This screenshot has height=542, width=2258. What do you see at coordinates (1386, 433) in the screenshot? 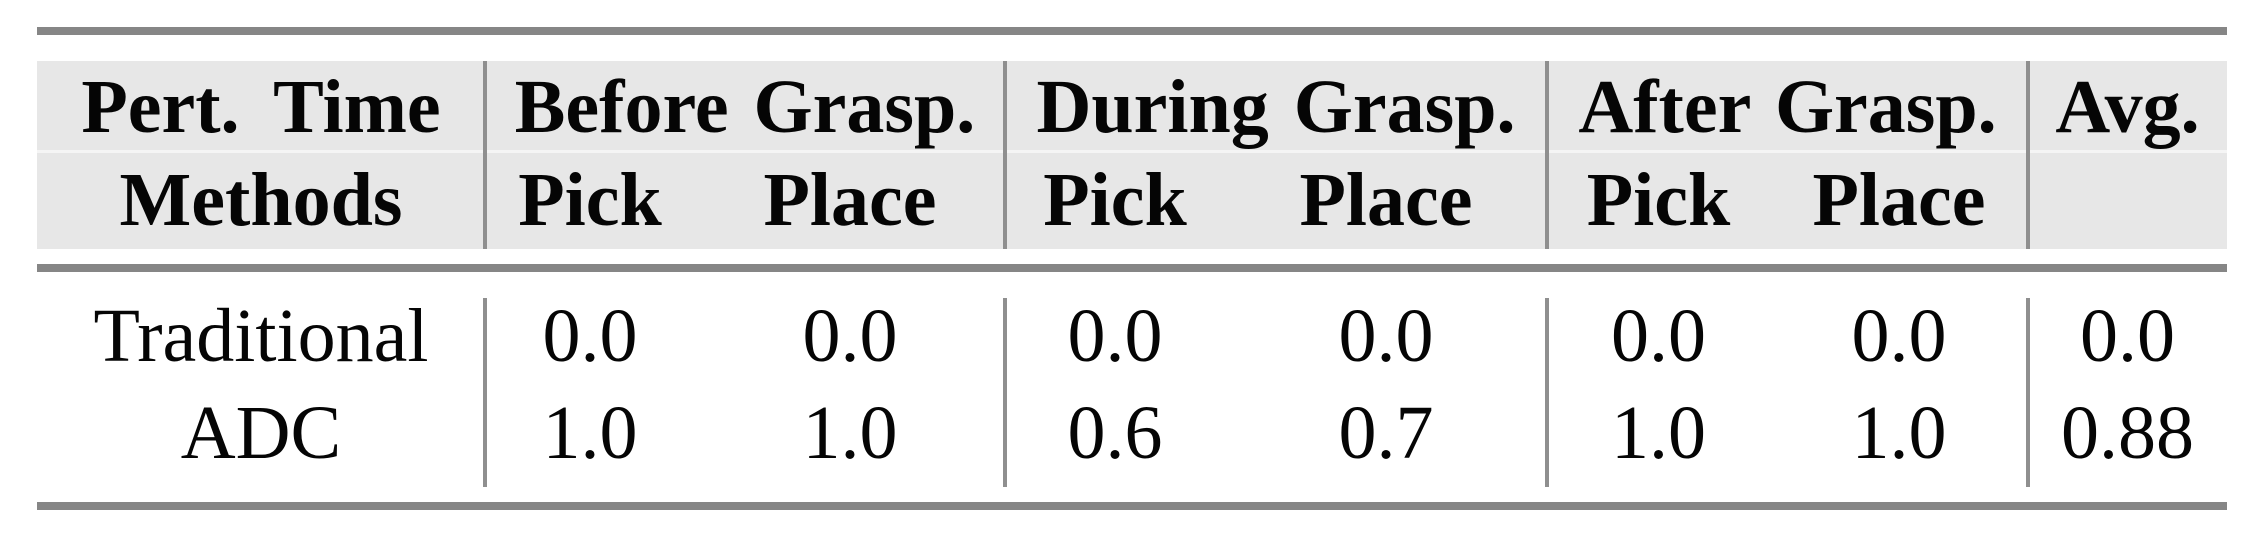
I see `value-cell: 0.7` at bounding box center [1386, 433].